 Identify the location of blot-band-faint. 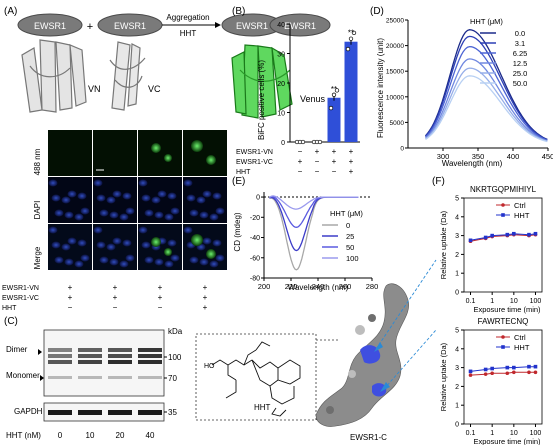
(120, 377).